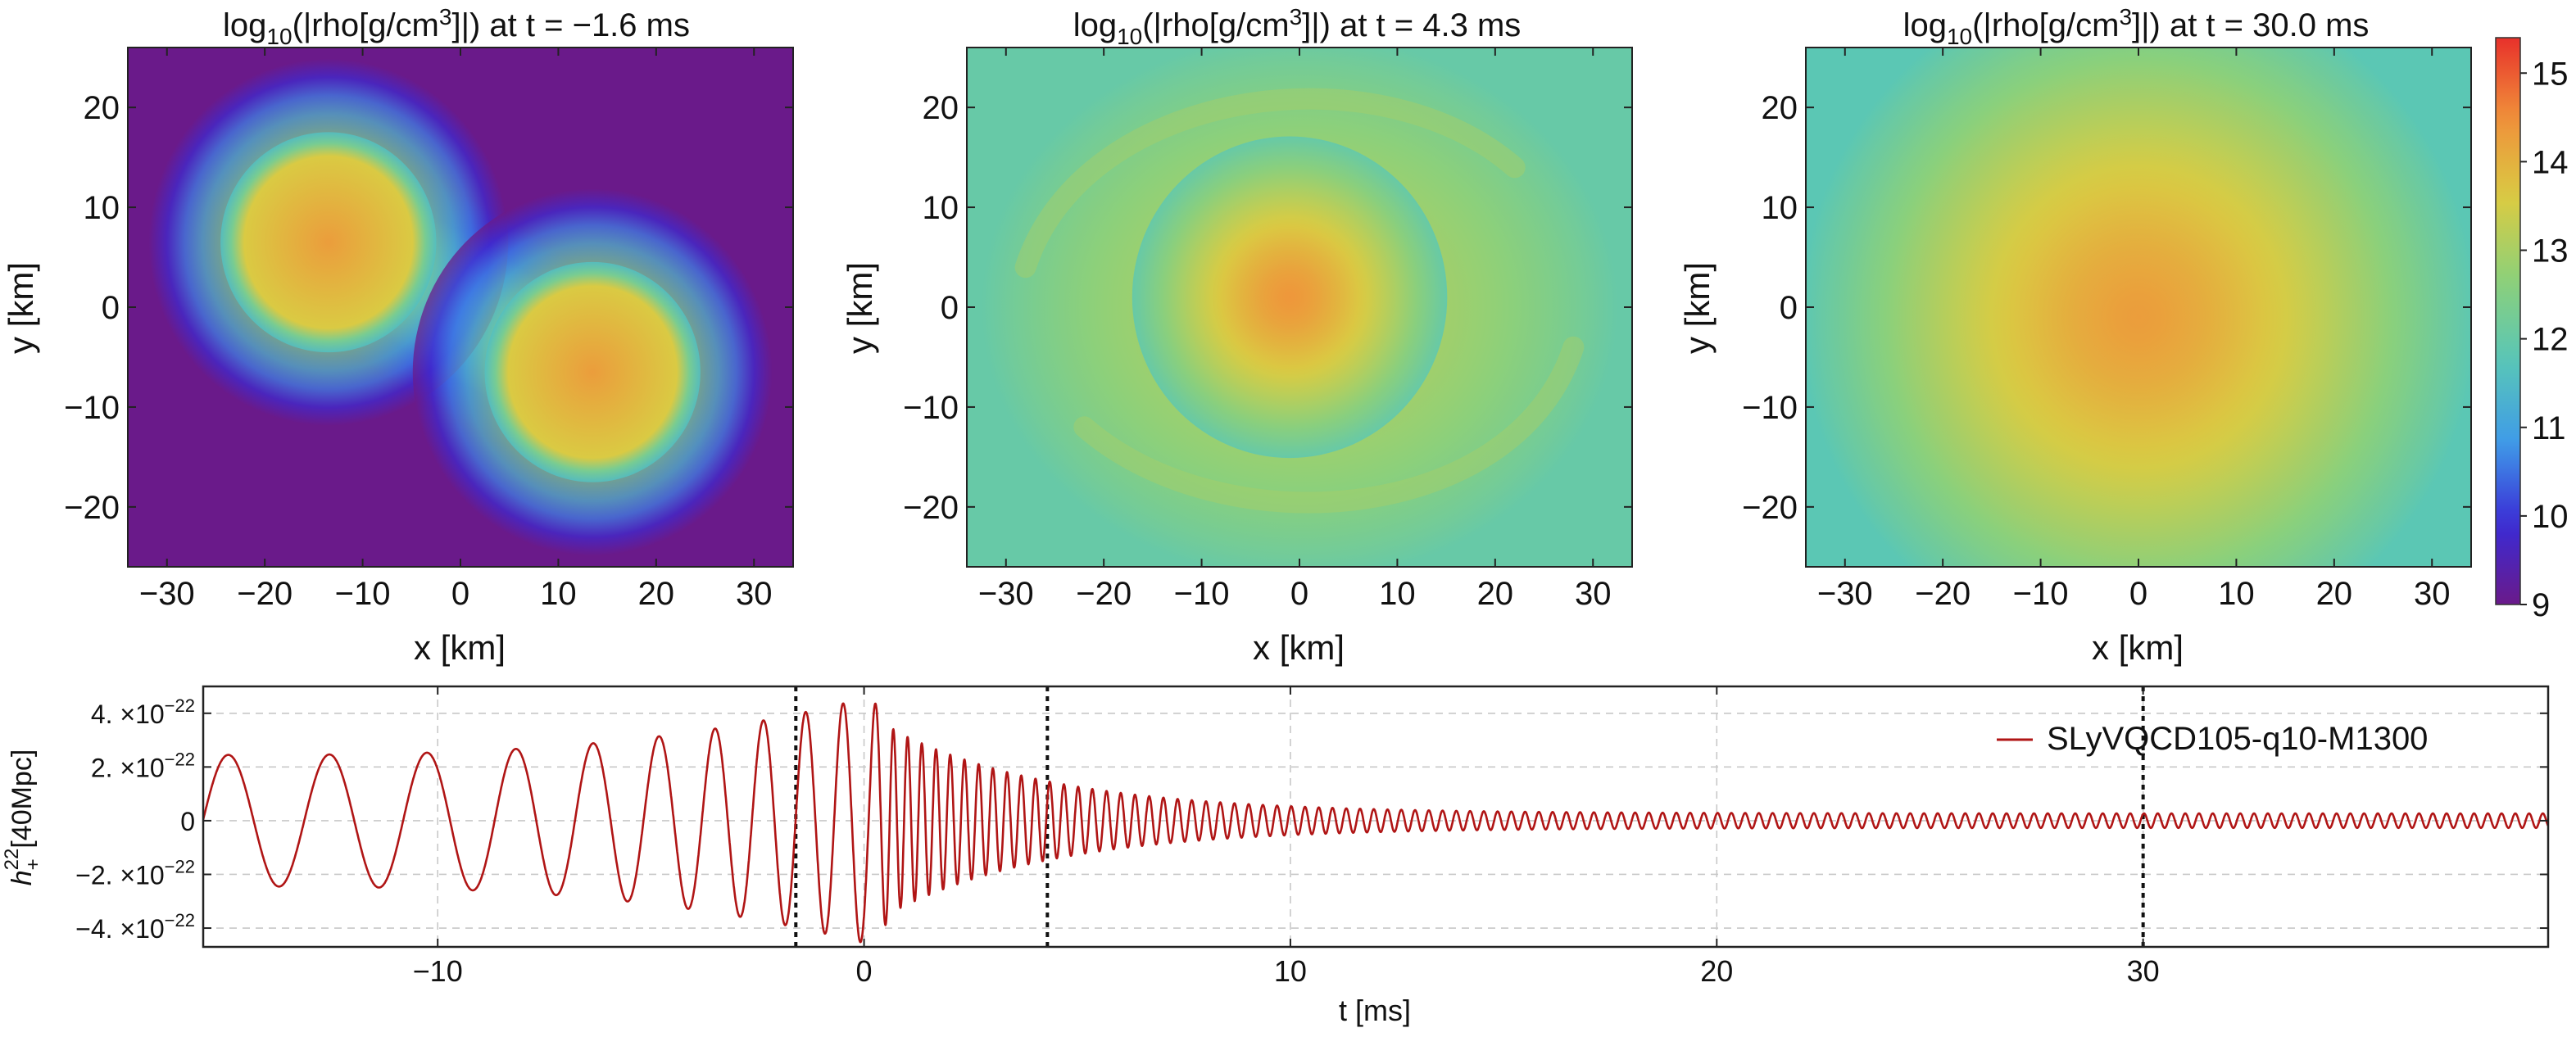  I want to click on colorbar-tick-label: 9, so click(2541, 605).